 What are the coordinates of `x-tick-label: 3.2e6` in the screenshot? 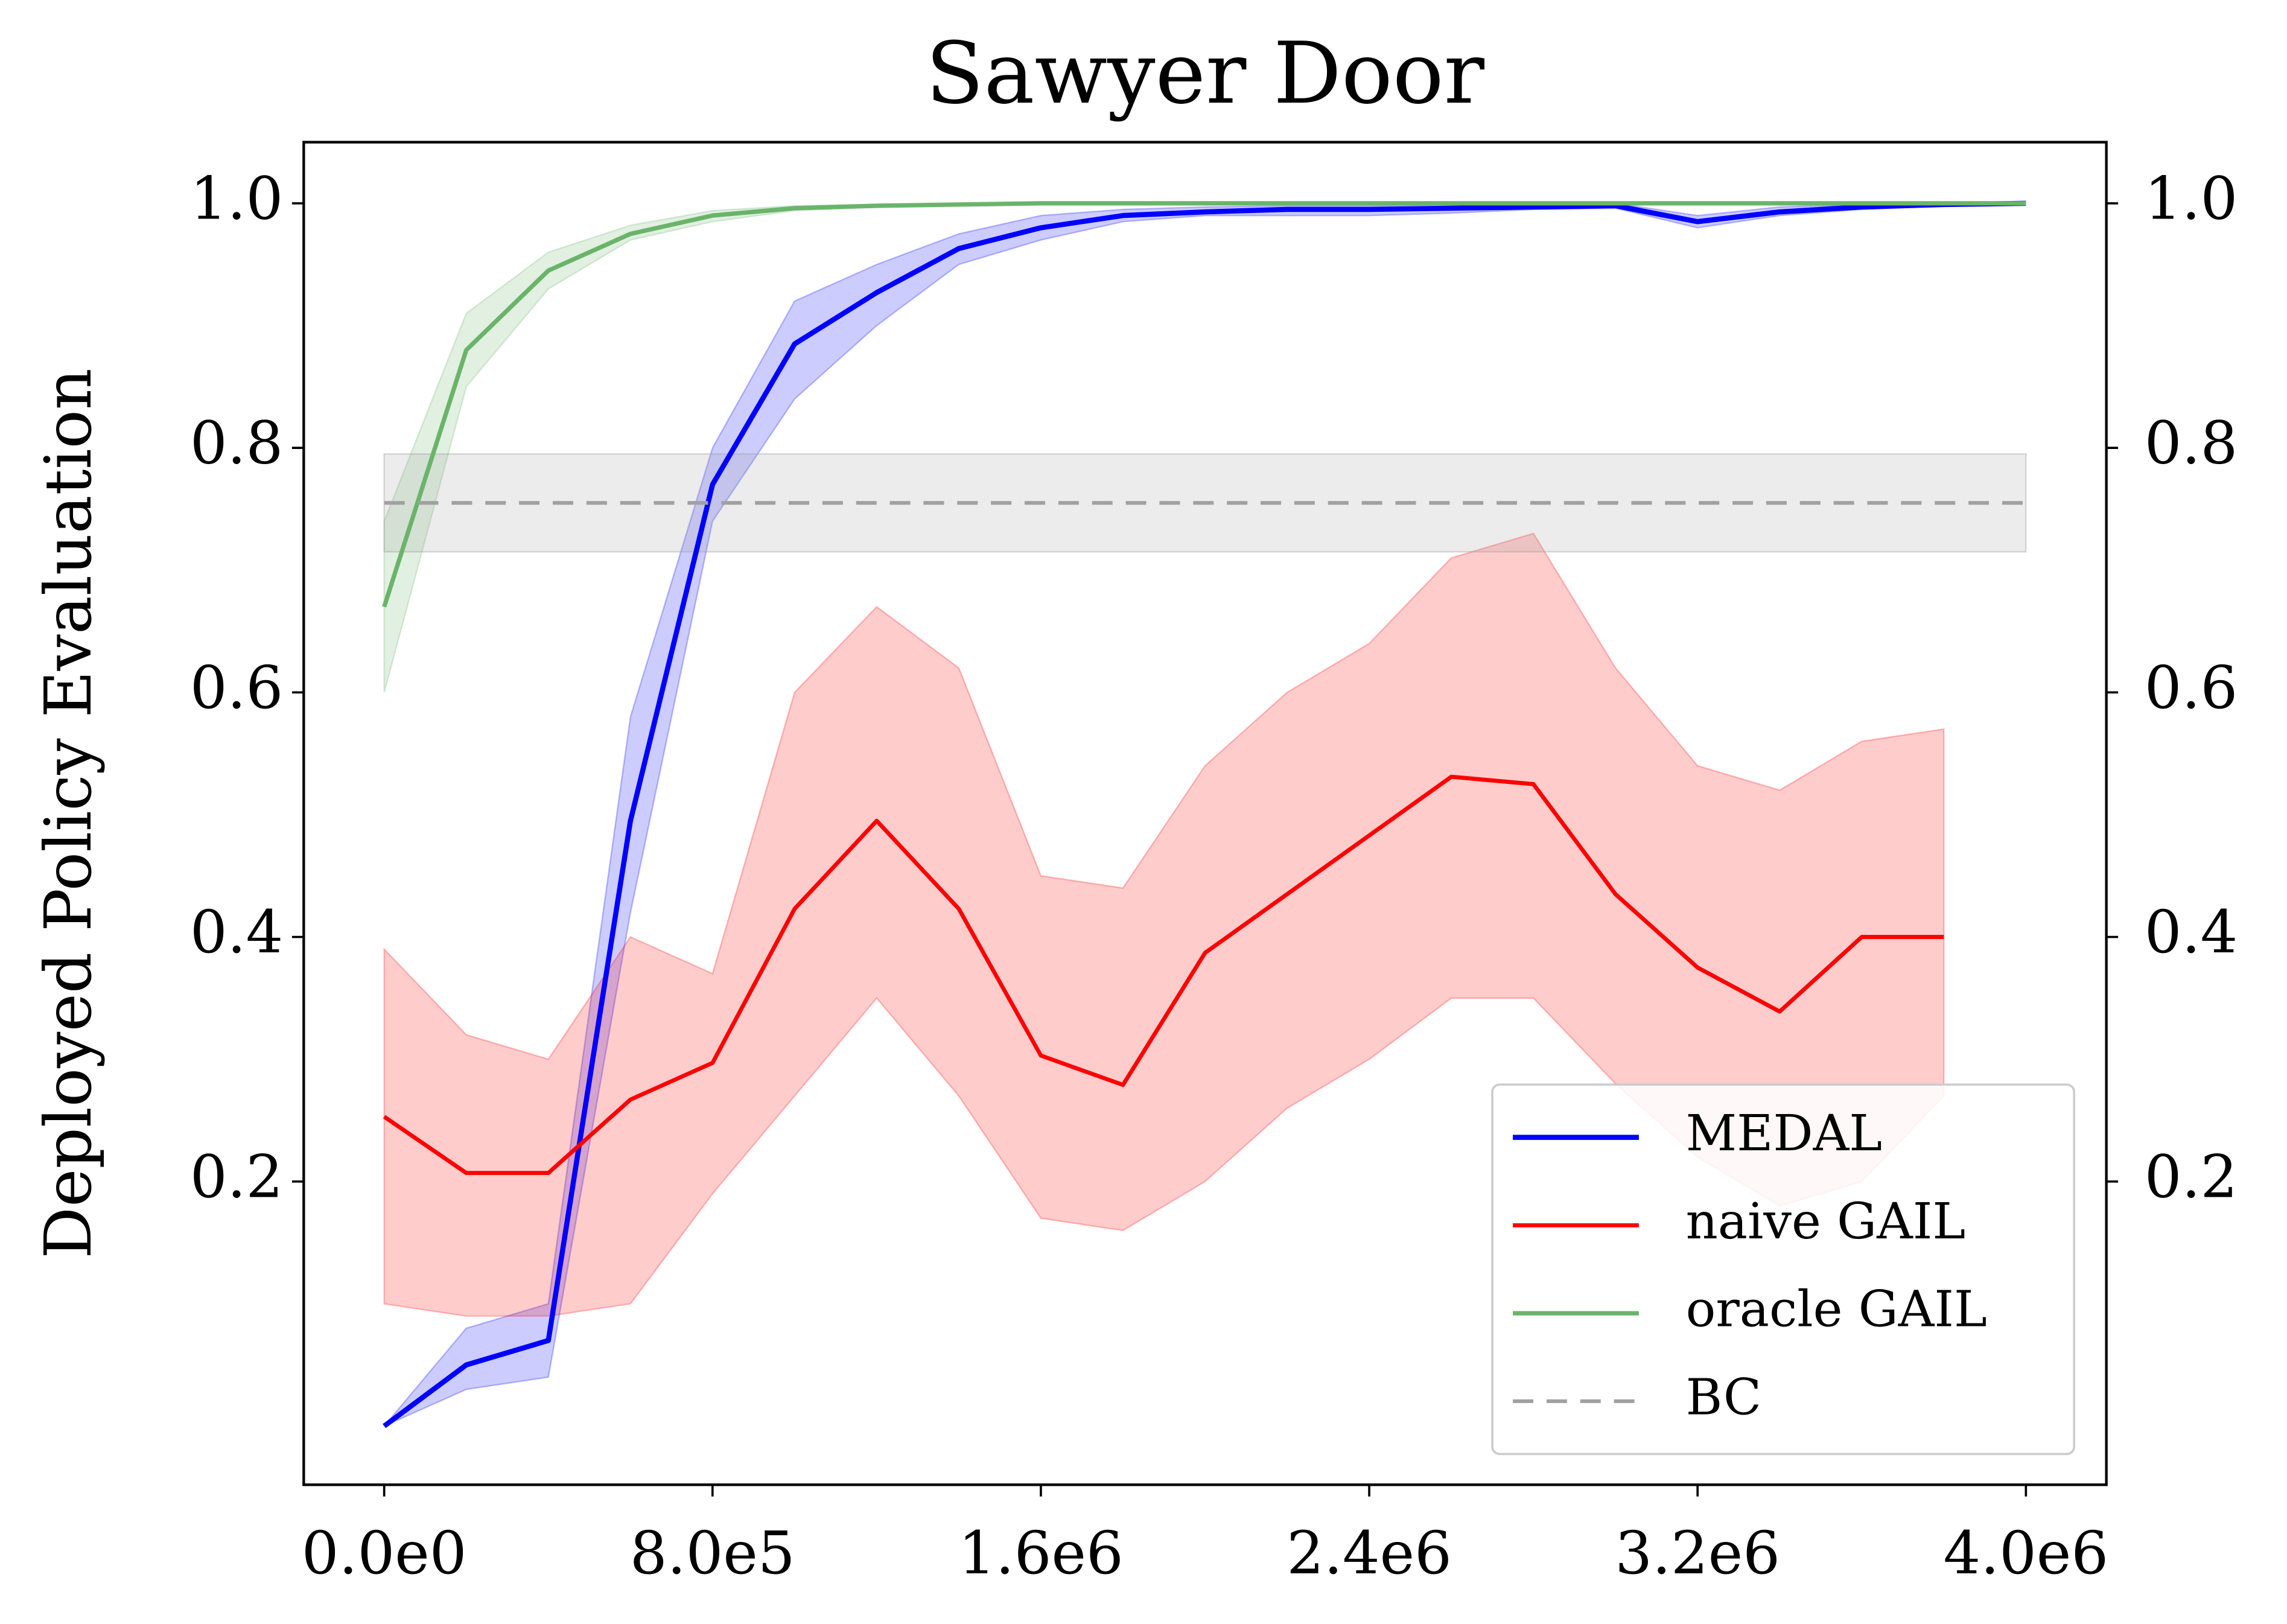 It's located at (1697, 1553).